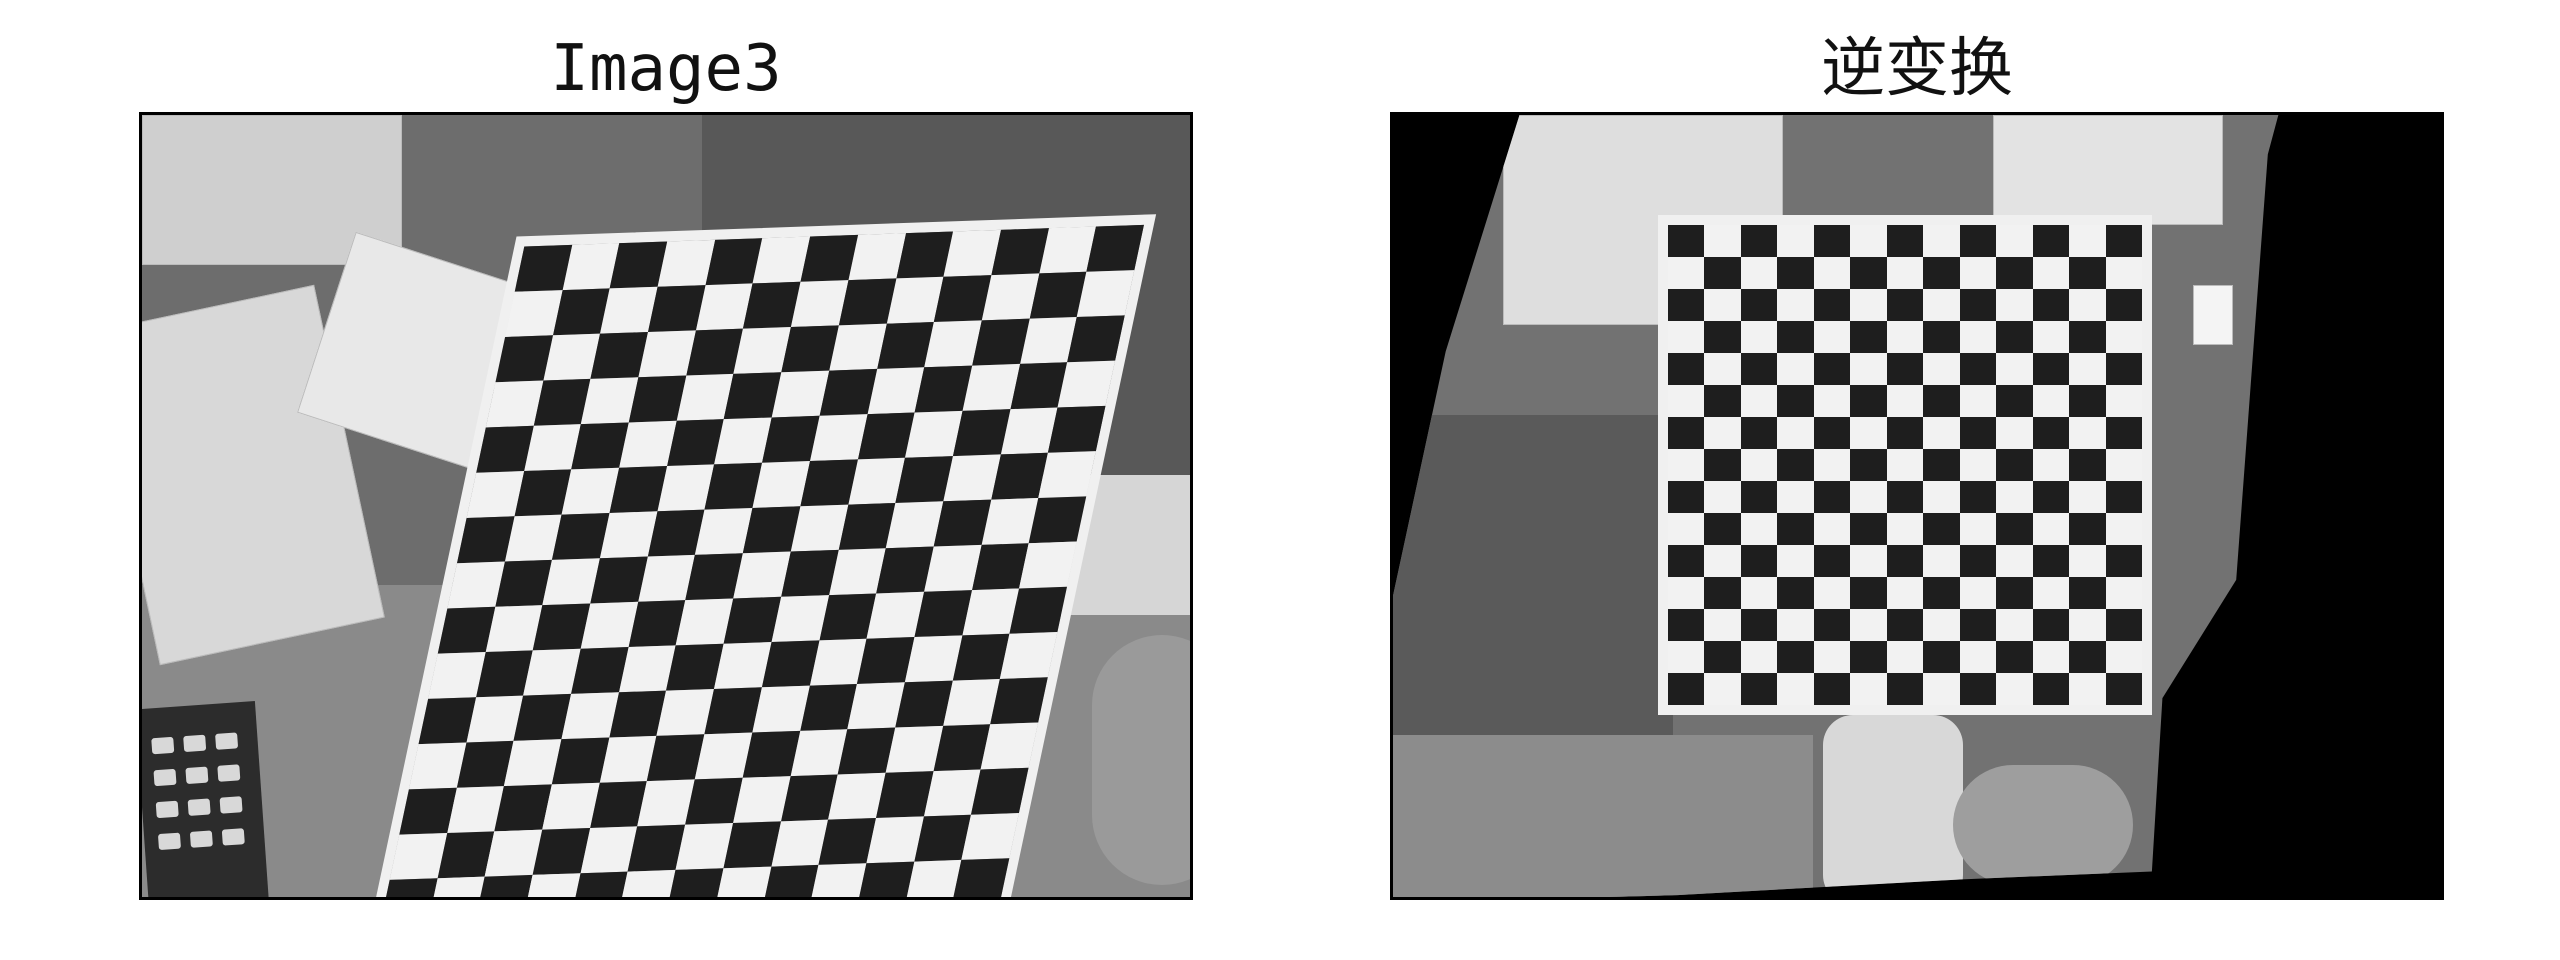 Image resolution: width=2560 pixels, height=960 pixels. What do you see at coordinates (1603, 816) in the screenshot?
I see `warped-desk` at bounding box center [1603, 816].